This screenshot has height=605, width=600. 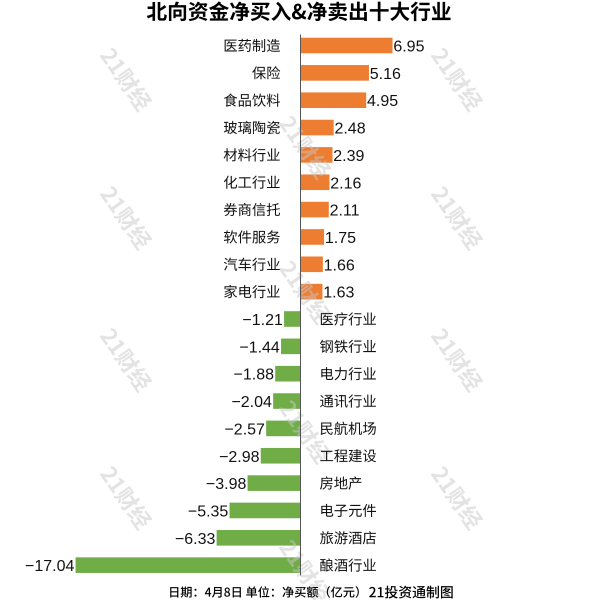 I want to click on svg-text: 5.16, so click(x=385, y=74).